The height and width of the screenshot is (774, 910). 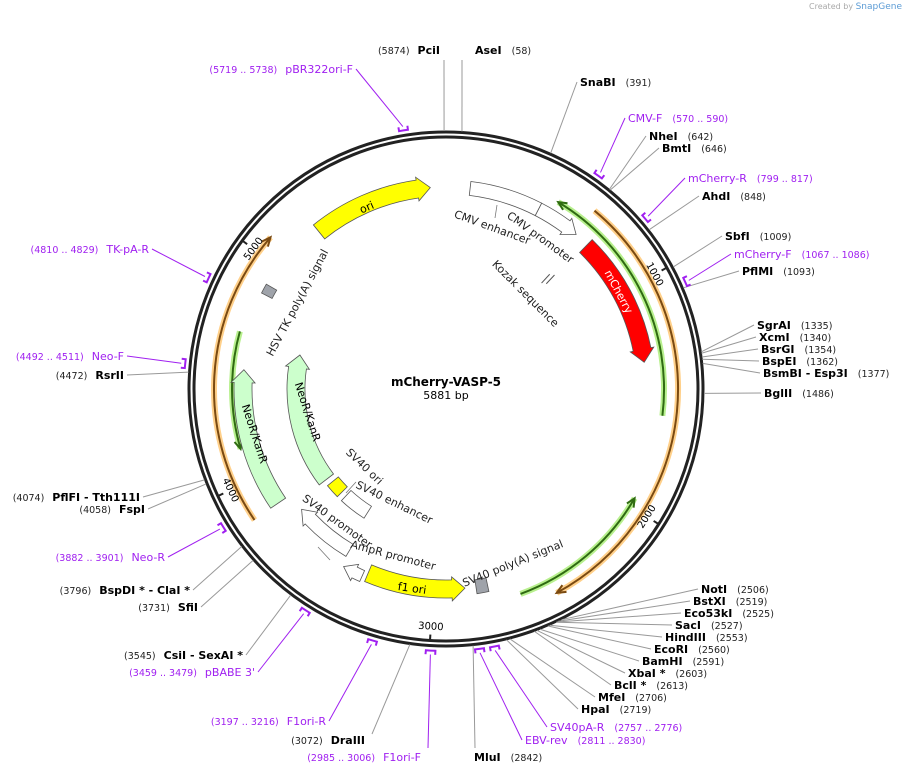 I want to click on site-label: HpaI (2719), so click(x=616, y=709).